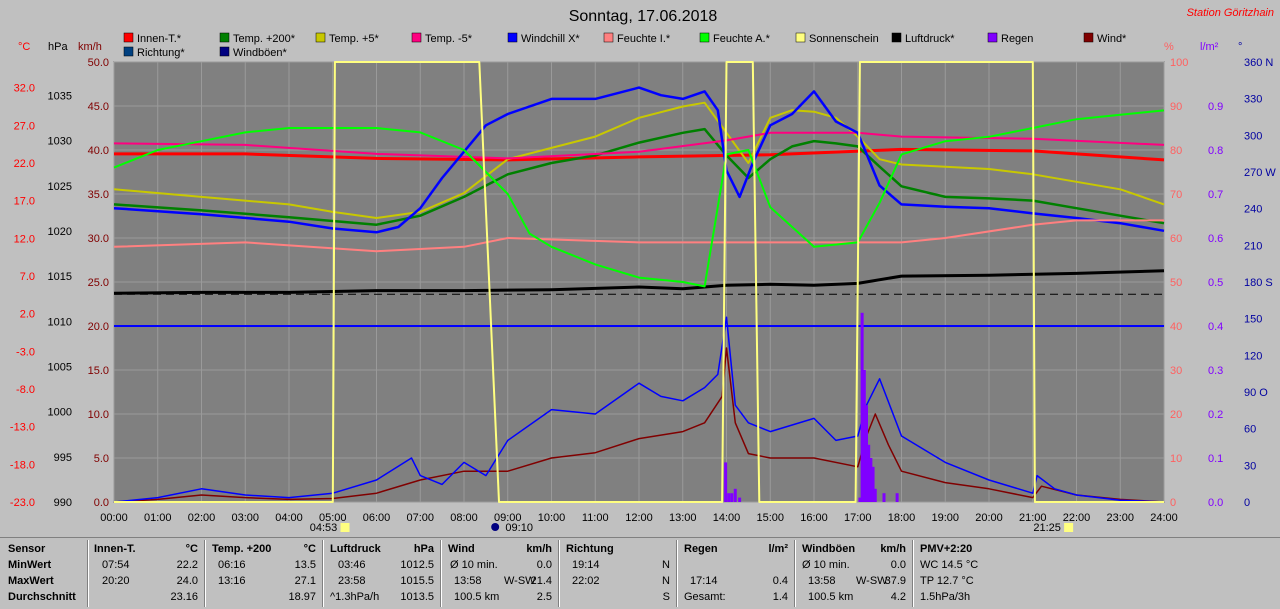  I want to click on legend-label: Feuchte A.*, so click(742, 39).